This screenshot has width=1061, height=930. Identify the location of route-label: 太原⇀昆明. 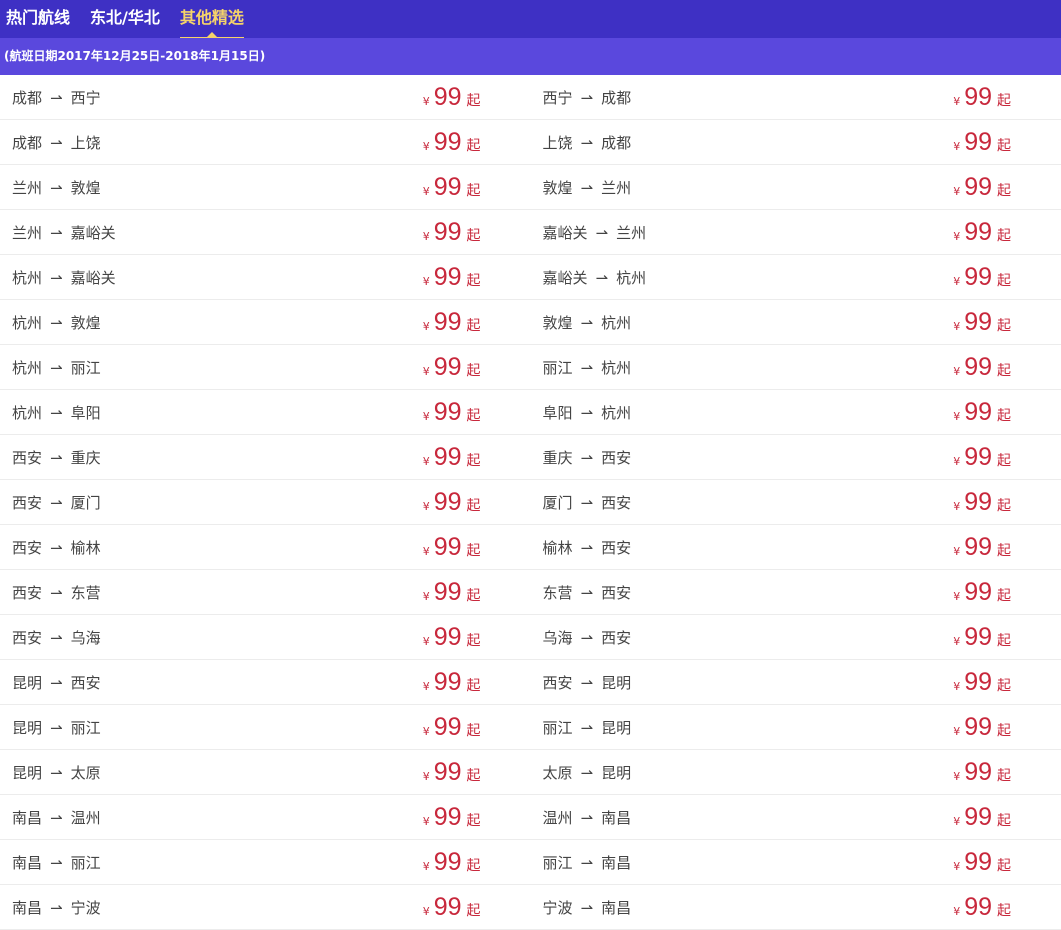
(587, 772).